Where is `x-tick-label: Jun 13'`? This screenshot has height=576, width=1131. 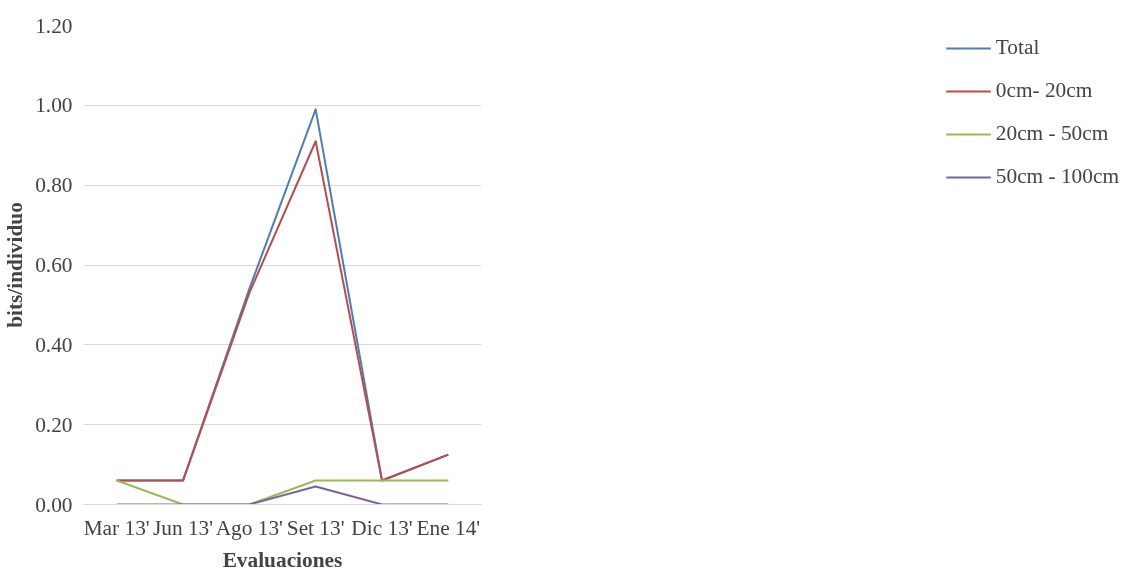
x-tick-label: Jun 13' is located at coordinates (183, 527).